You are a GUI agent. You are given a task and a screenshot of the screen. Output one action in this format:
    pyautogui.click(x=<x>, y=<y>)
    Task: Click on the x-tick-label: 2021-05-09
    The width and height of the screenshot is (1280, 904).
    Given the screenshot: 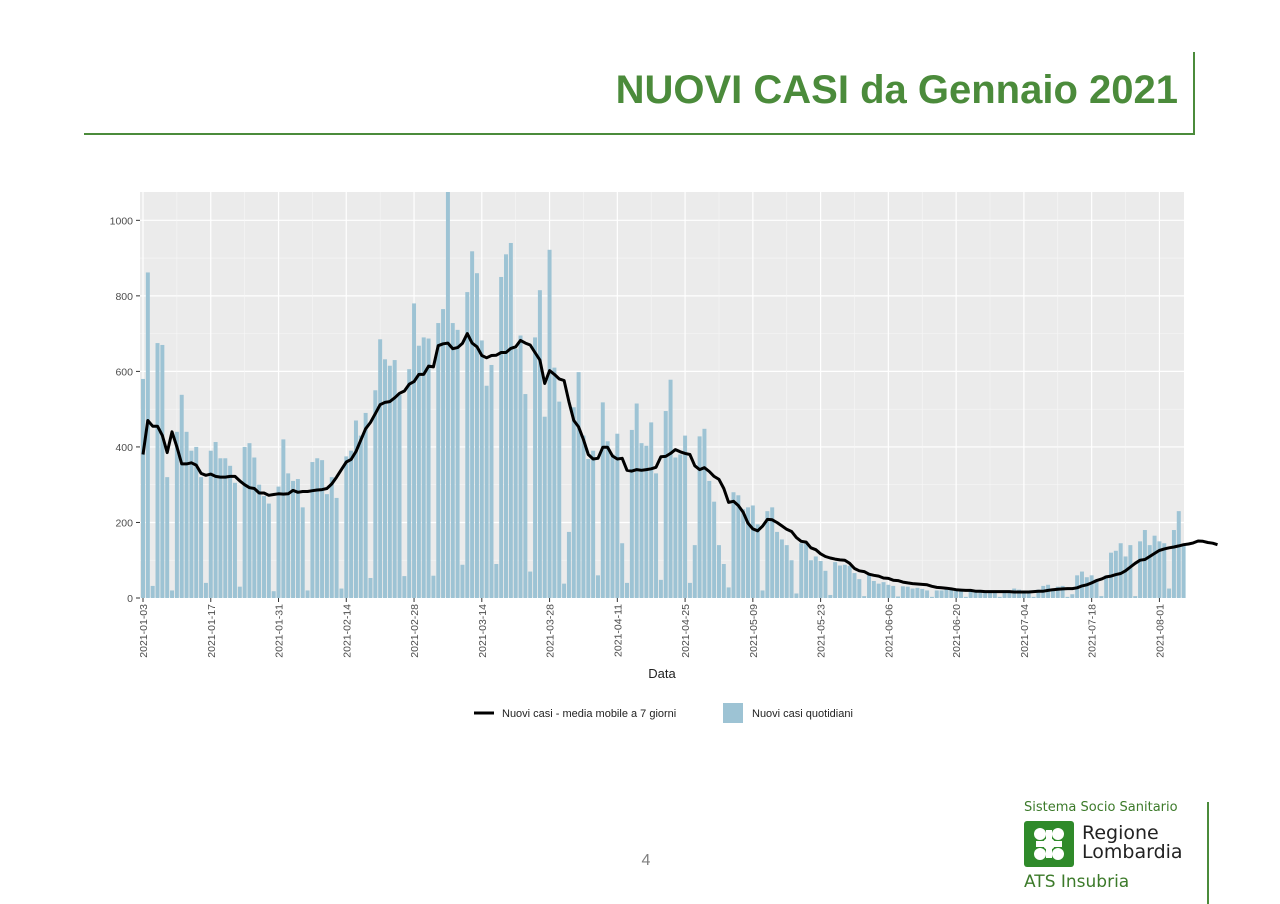 What is the action you would take?
    pyautogui.click(x=754, y=631)
    